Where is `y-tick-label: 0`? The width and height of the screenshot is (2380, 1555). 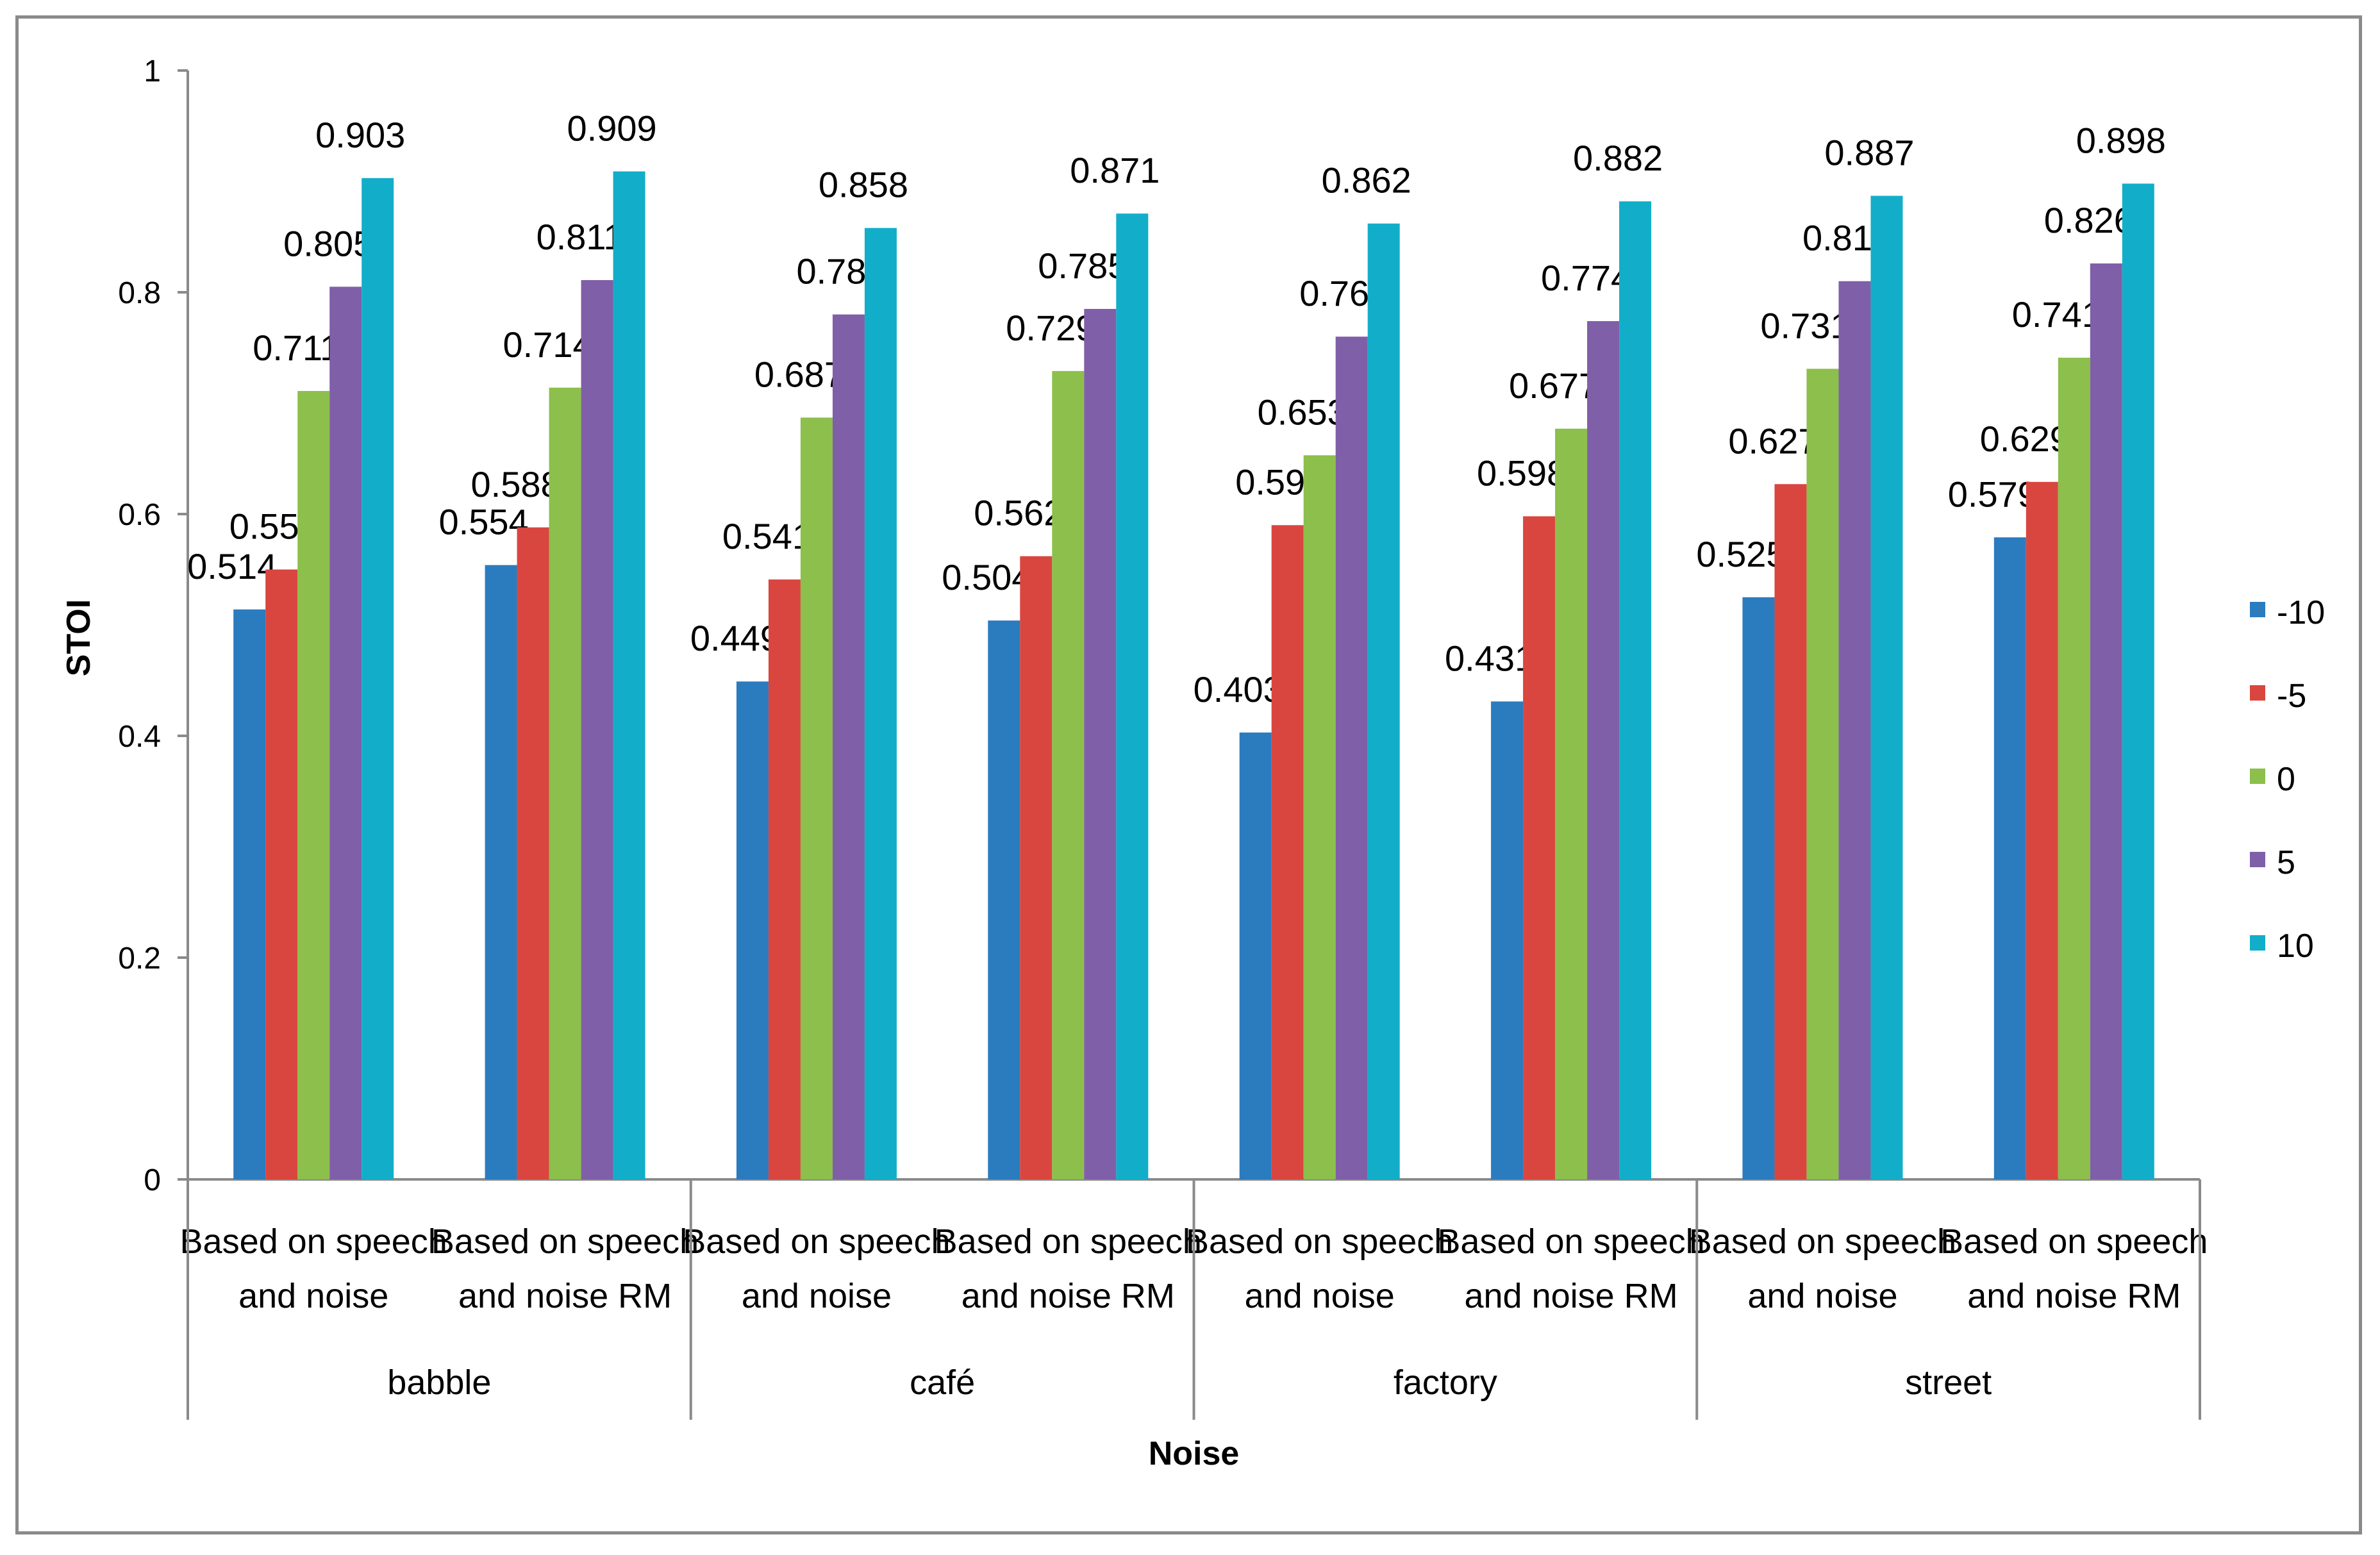
y-tick-label: 0 is located at coordinates (152, 1180).